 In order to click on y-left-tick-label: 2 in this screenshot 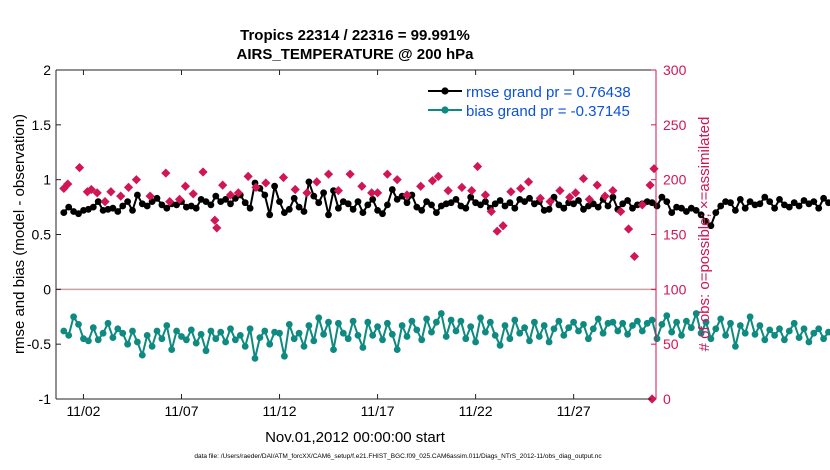, I will do `click(47, 70)`.